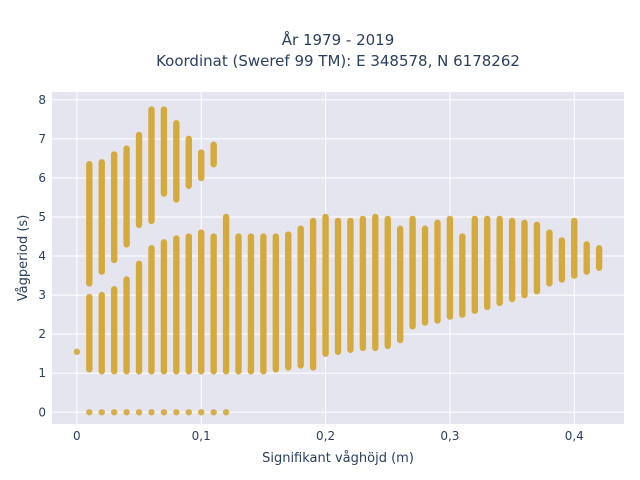  I want to click on y-tick-label: 4, so click(42, 256).